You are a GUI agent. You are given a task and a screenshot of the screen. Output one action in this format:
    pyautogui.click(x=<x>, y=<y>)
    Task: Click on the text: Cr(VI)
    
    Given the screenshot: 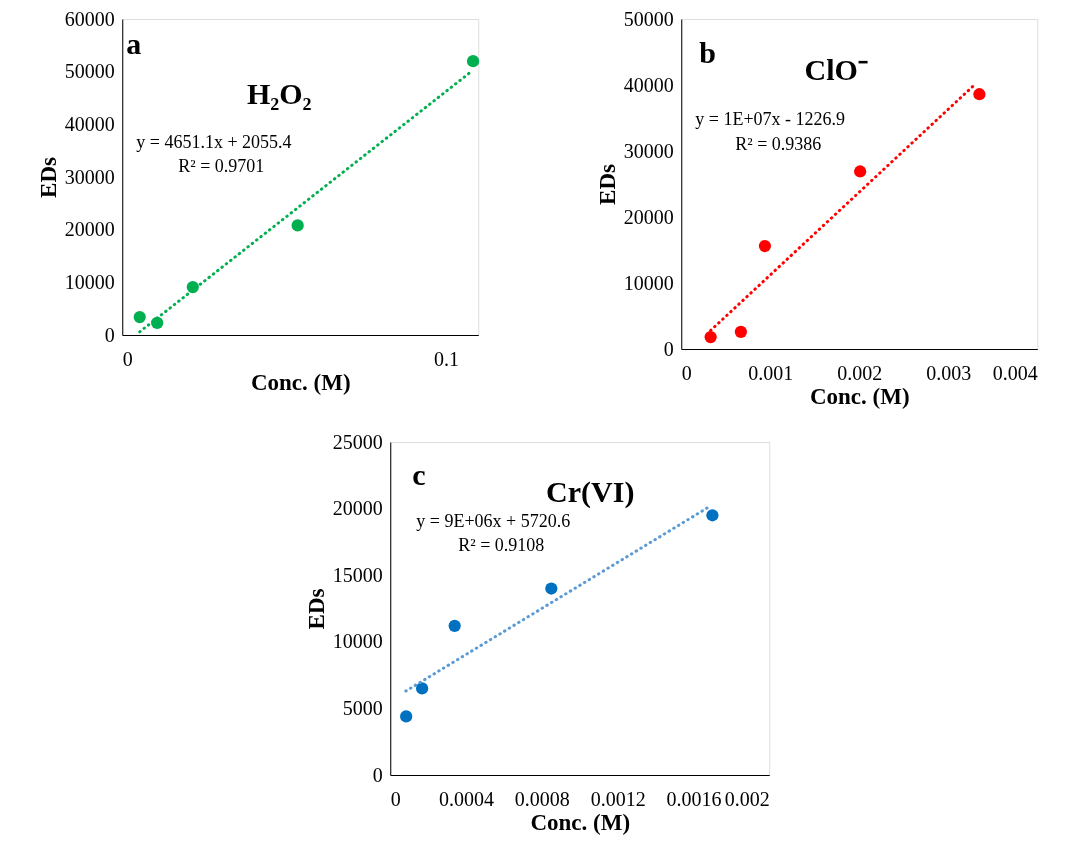 What is the action you would take?
    pyautogui.click(x=590, y=492)
    